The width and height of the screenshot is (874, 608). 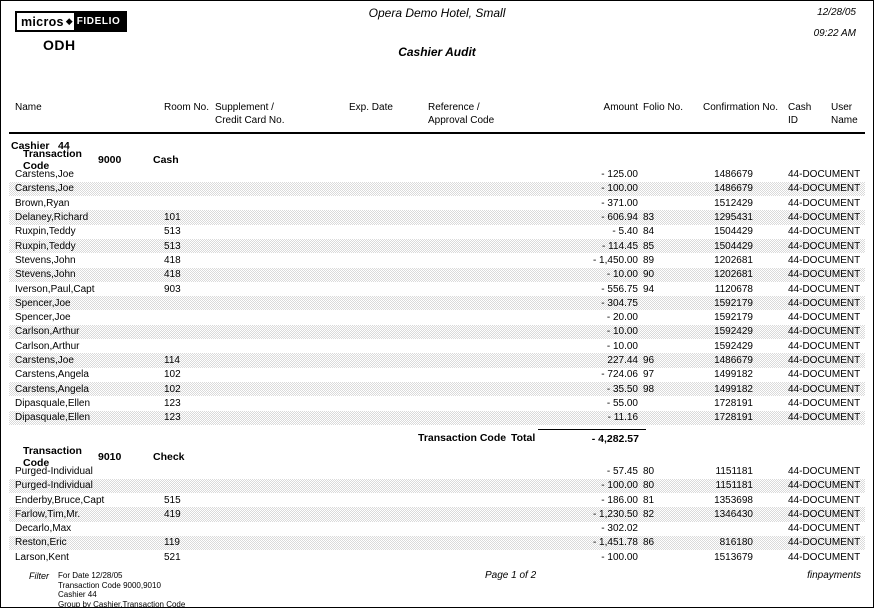 I want to click on cell-room: 419, so click(x=172, y=514).